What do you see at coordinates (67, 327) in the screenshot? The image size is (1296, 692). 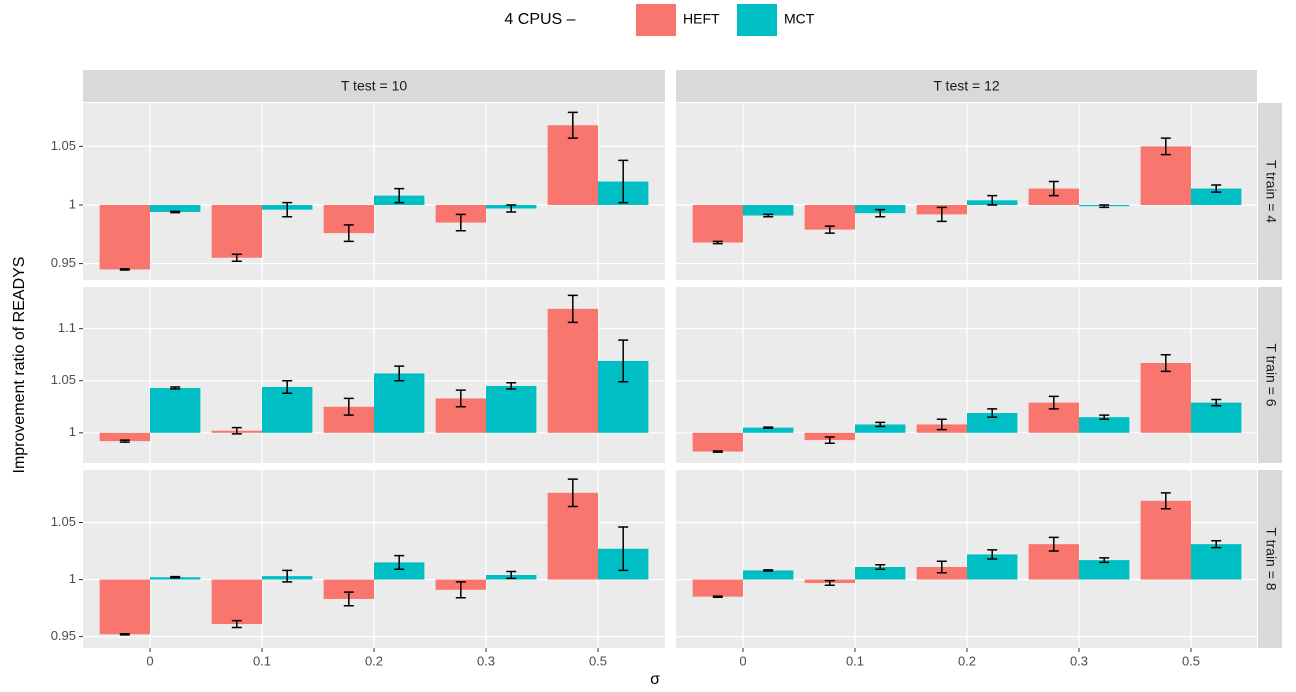 I see `y-tick-label: 1.1` at bounding box center [67, 327].